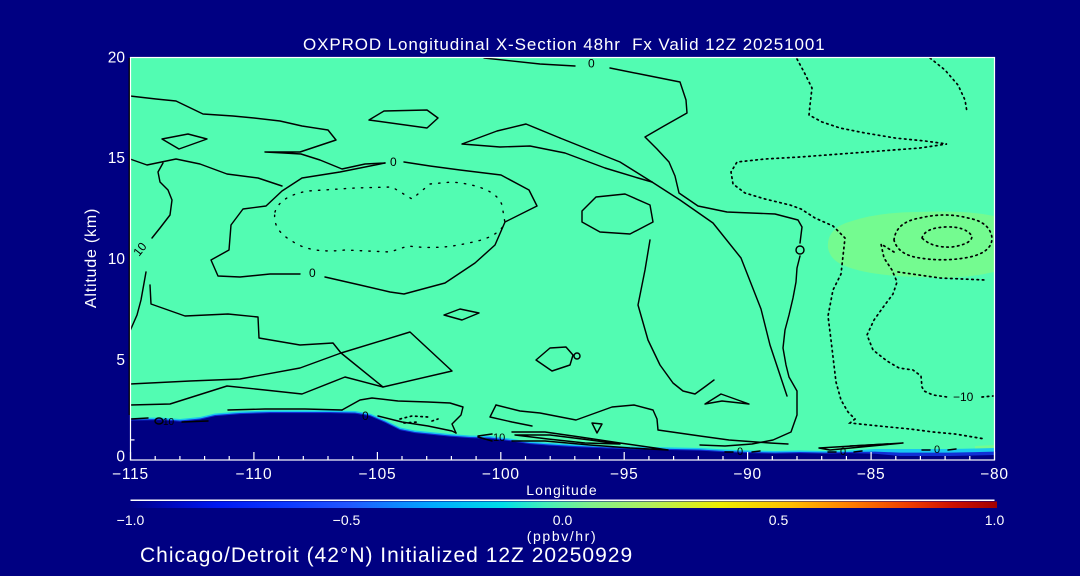 The width and height of the screenshot is (1080, 576). What do you see at coordinates (779, 520) in the screenshot?
I see `svg-text: 0.5` at bounding box center [779, 520].